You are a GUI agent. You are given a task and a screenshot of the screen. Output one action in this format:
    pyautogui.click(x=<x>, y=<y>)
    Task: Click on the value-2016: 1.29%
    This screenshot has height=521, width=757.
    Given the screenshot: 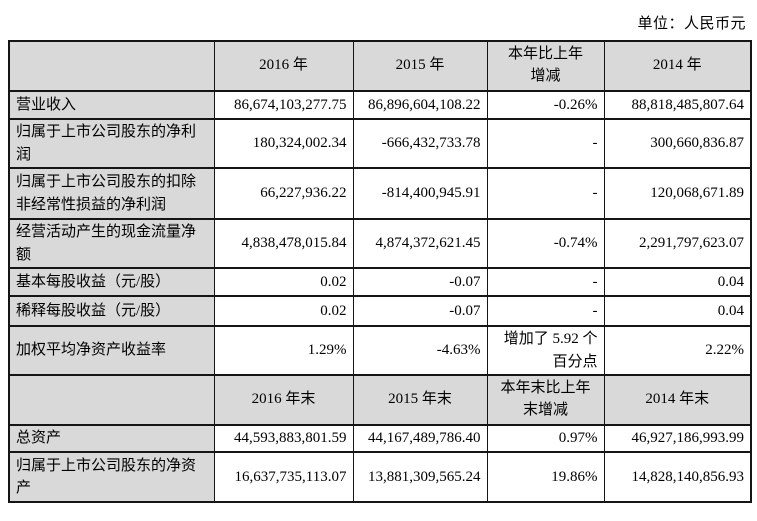 What is the action you would take?
    pyautogui.click(x=283, y=350)
    